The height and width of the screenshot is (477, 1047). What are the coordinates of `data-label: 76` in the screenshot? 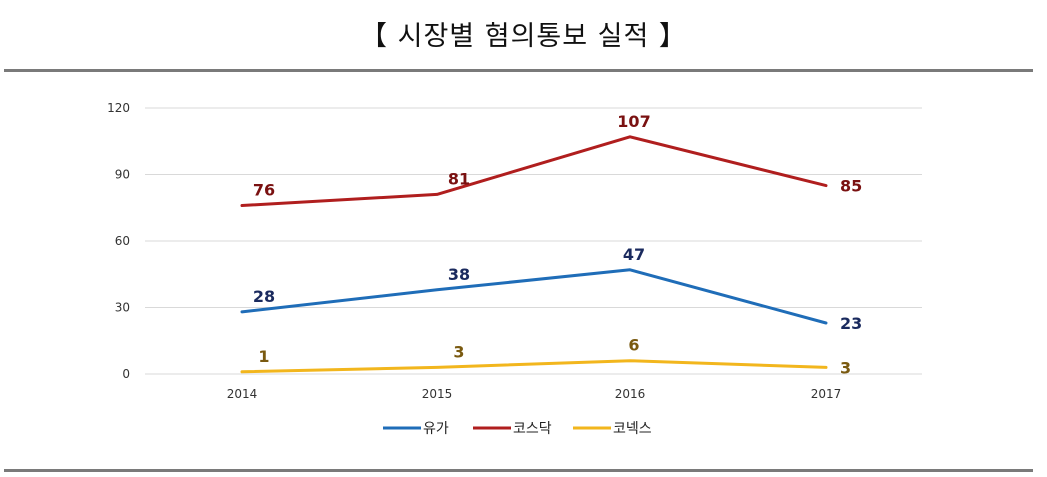 It's located at (264, 190).